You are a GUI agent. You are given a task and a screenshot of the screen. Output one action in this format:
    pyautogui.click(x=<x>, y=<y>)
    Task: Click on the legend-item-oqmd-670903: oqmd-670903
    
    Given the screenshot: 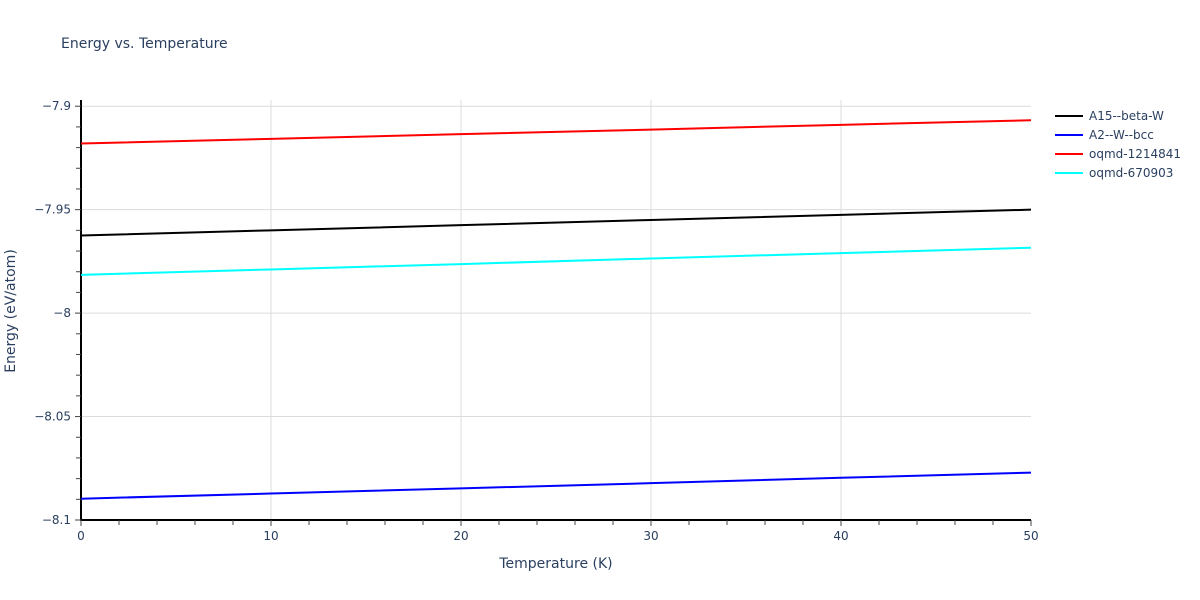 What is the action you would take?
    pyautogui.click(x=1118, y=172)
    